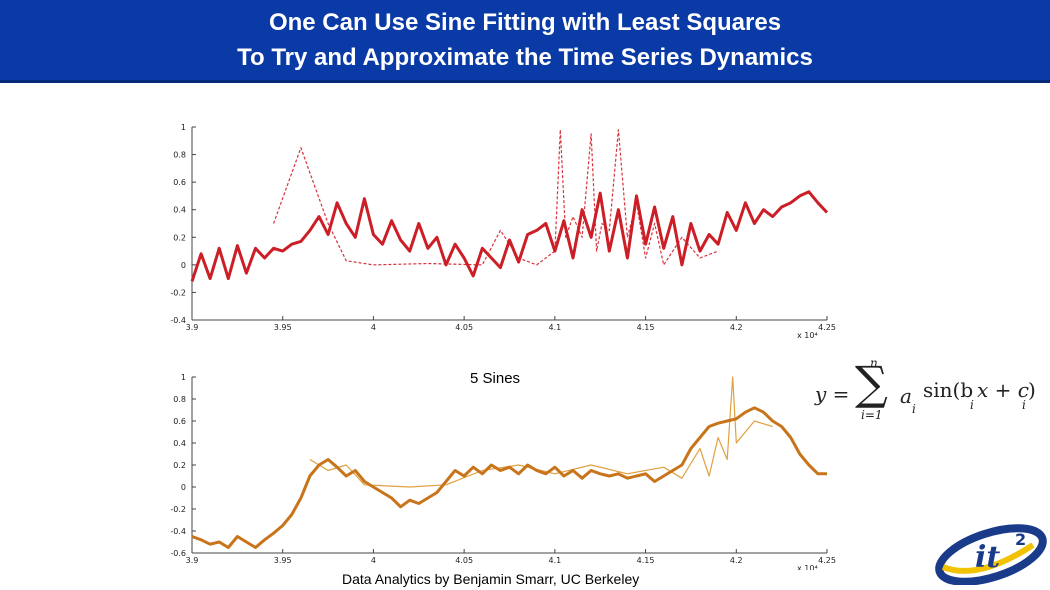 The image size is (1050, 590). Describe the element at coordinates (178, 553) in the screenshot. I see `y-tick-label: -0.6` at that location.